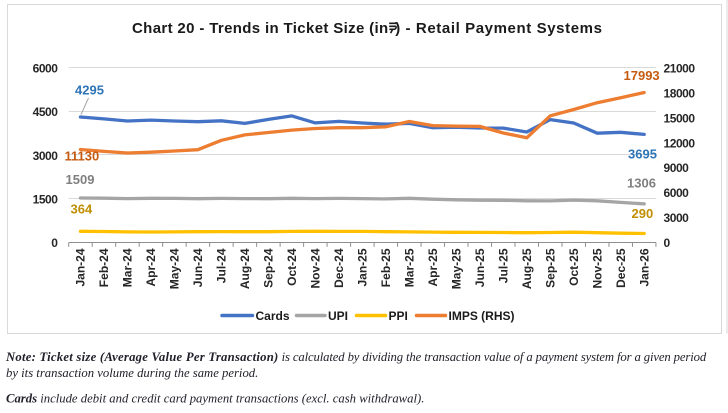 The width and height of the screenshot is (728, 413). Describe the element at coordinates (46, 199) in the screenshot. I see `svg-text: 1500` at that location.